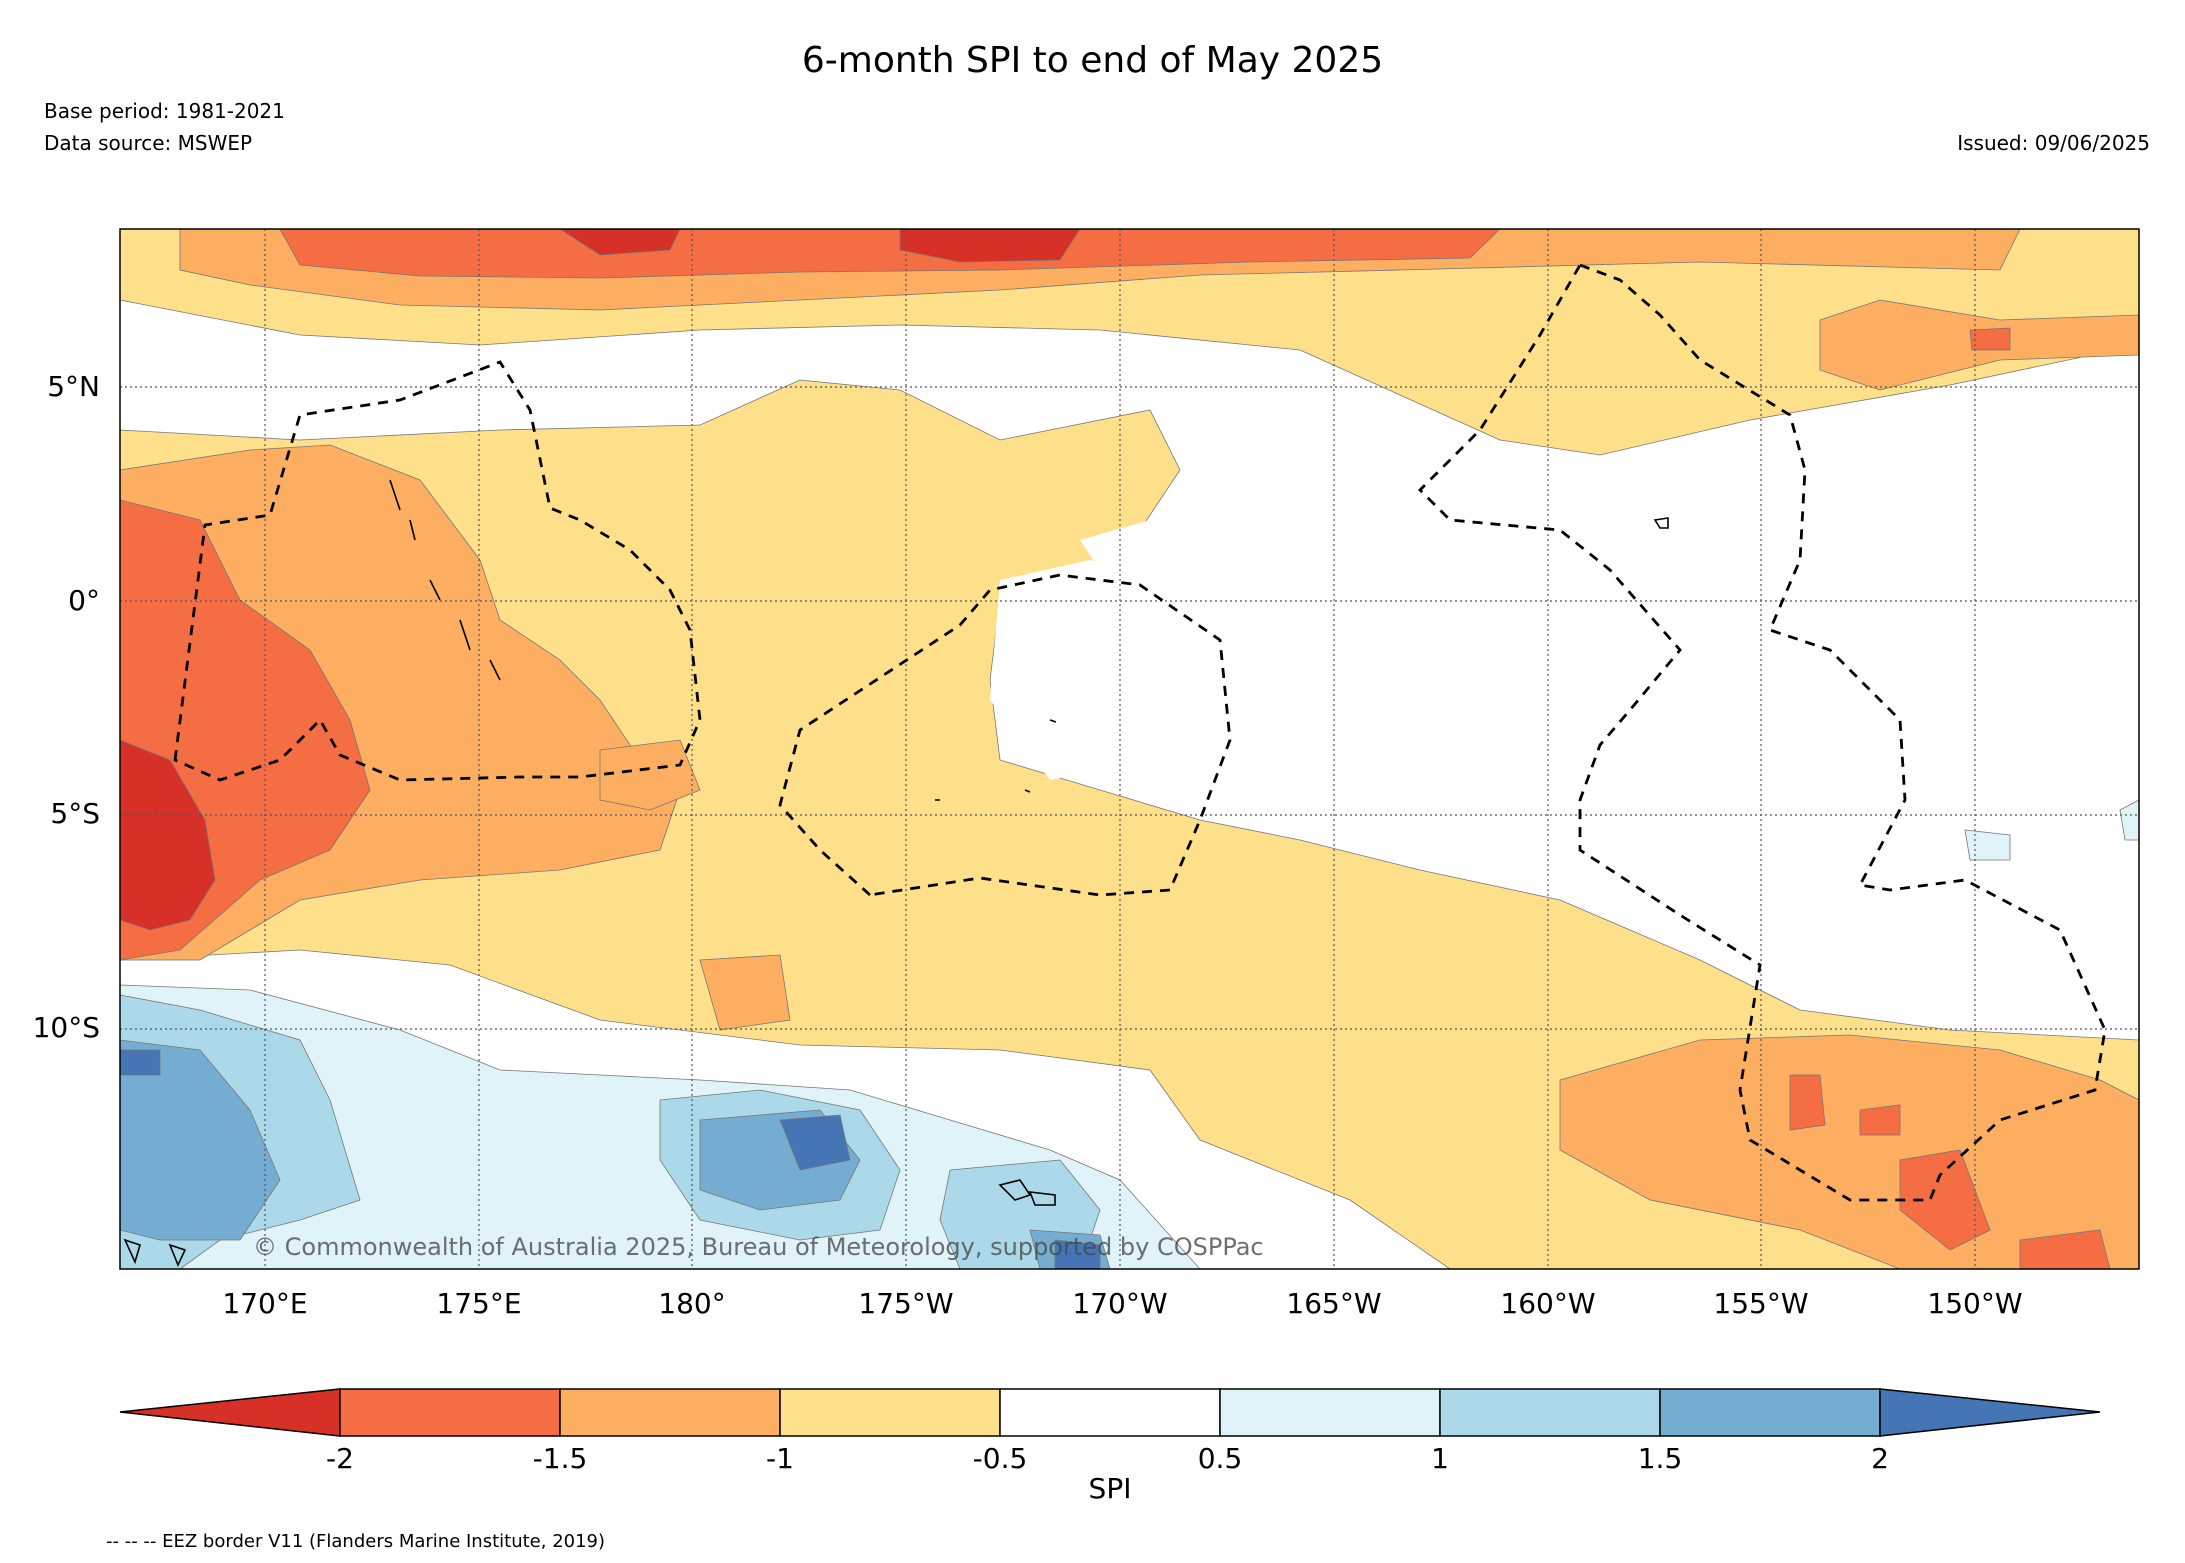 Image resolution: width=2185 pixels, height=1563 pixels. Describe the element at coordinates (1761, 1303) in the screenshot. I see `lon-label-155w: 155°W` at that location.